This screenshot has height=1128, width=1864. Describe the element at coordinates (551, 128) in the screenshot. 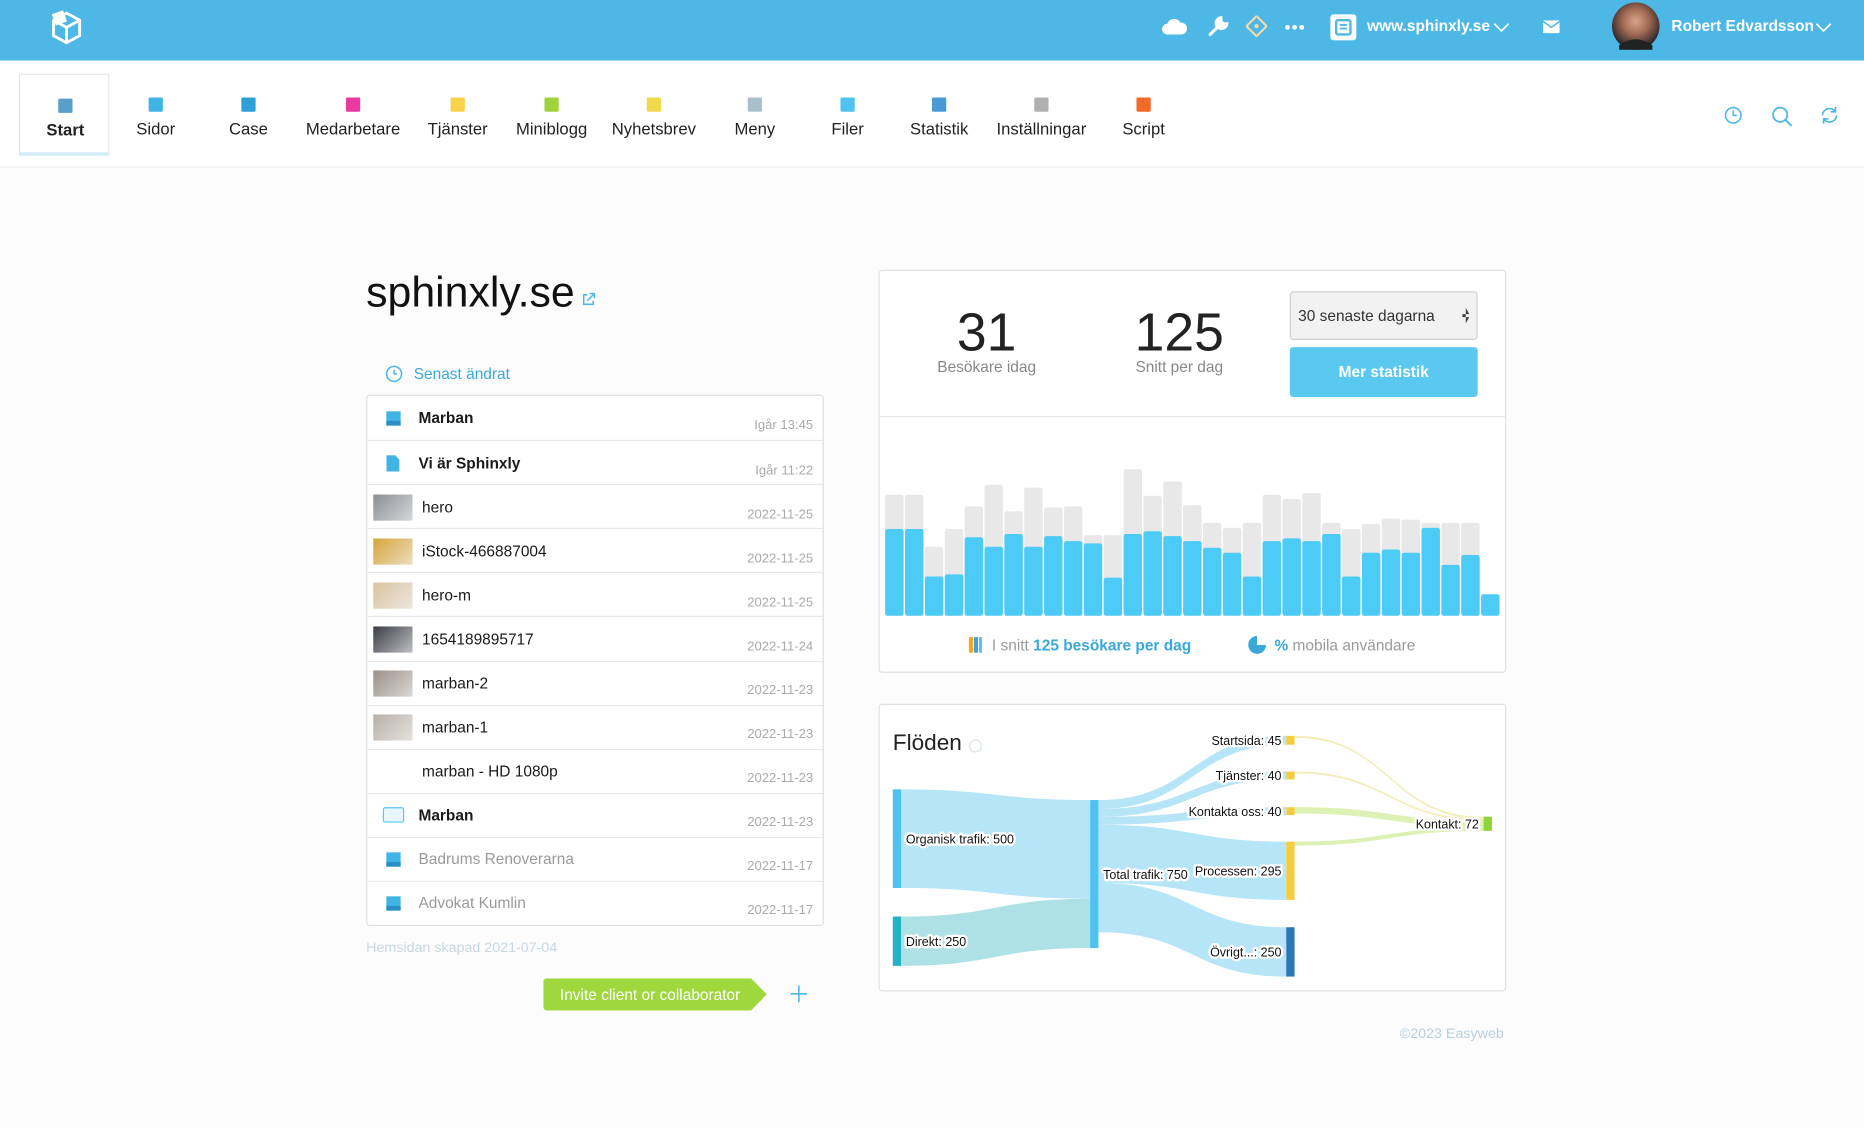

I see `nav-label: Miniblogg` at that location.